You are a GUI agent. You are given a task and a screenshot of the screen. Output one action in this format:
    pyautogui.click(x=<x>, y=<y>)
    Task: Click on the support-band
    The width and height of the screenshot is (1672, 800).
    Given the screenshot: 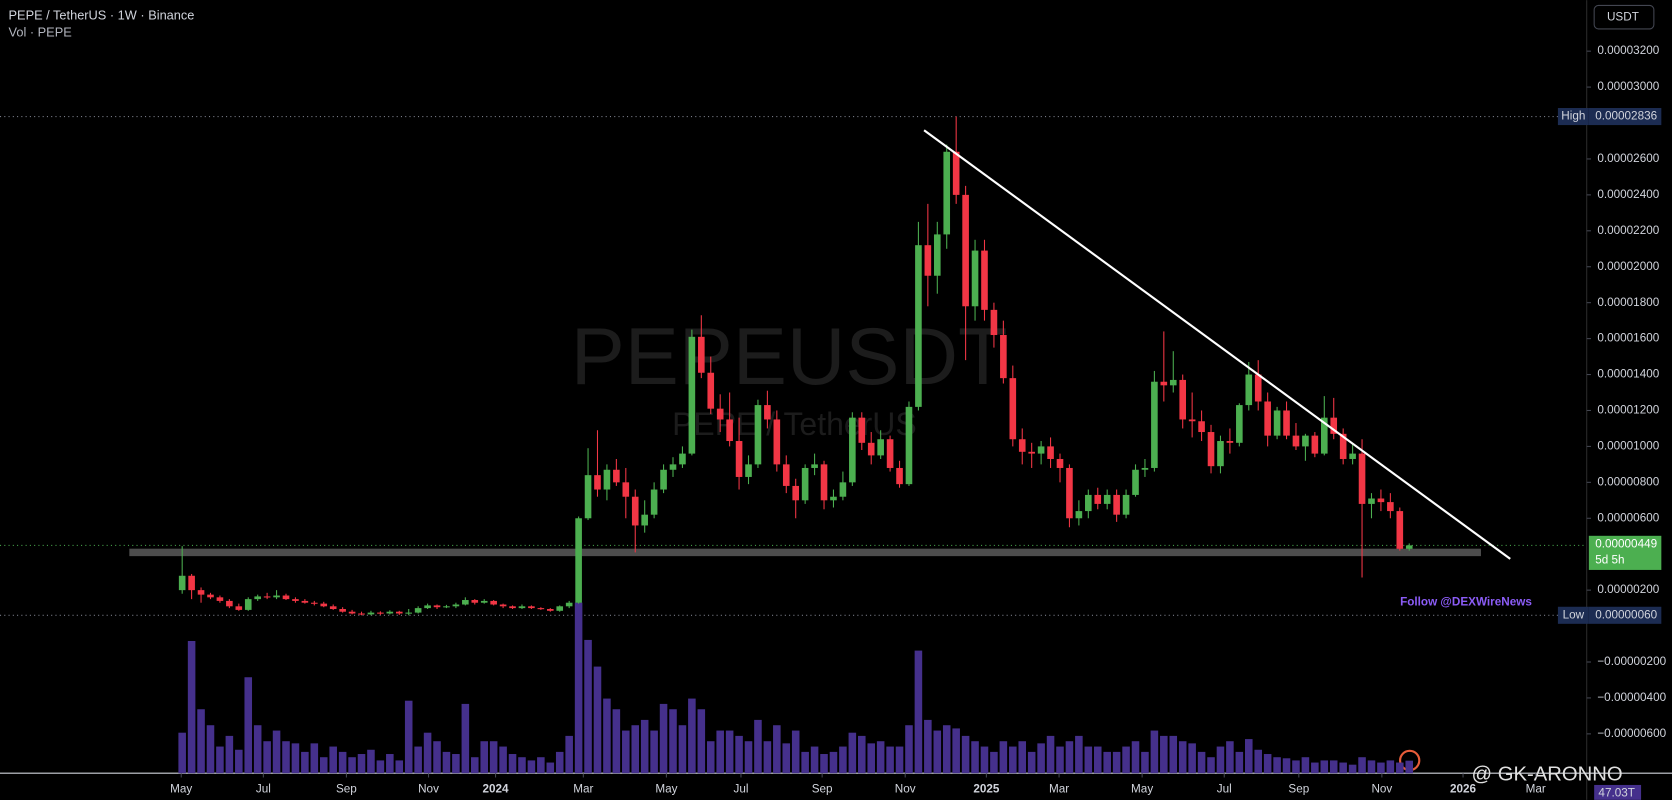 What is the action you would take?
    pyautogui.click(x=805, y=552)
    